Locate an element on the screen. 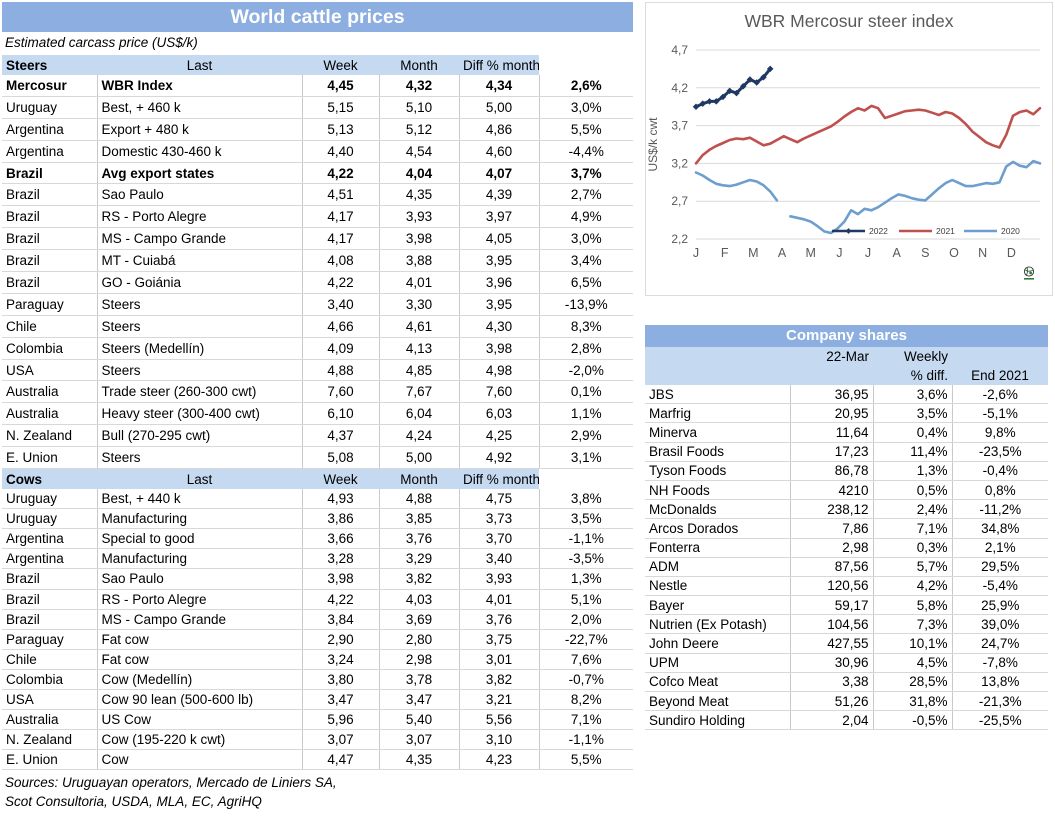 The width and height of the screenshot is (1055, 825). diff-cell: 2,9% is located at coordinates (586, 436).